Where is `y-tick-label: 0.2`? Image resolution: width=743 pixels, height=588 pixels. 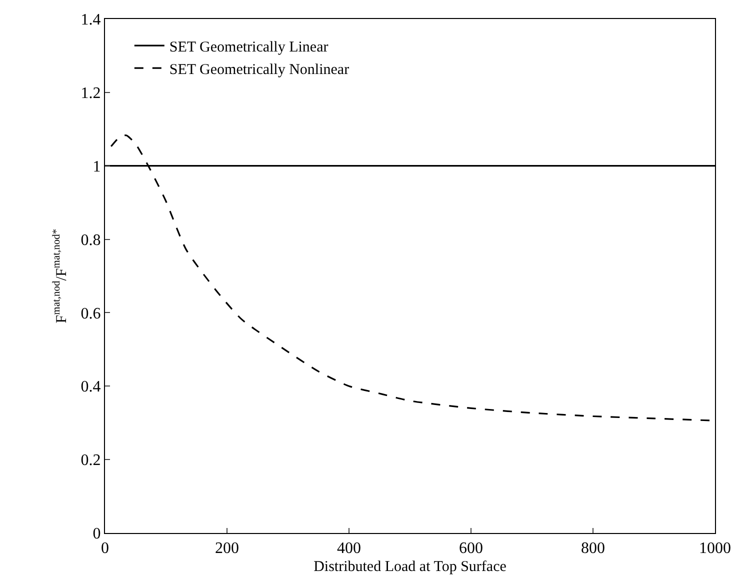
y-tick-label: 0.2 is located at coordinates (90, 461).